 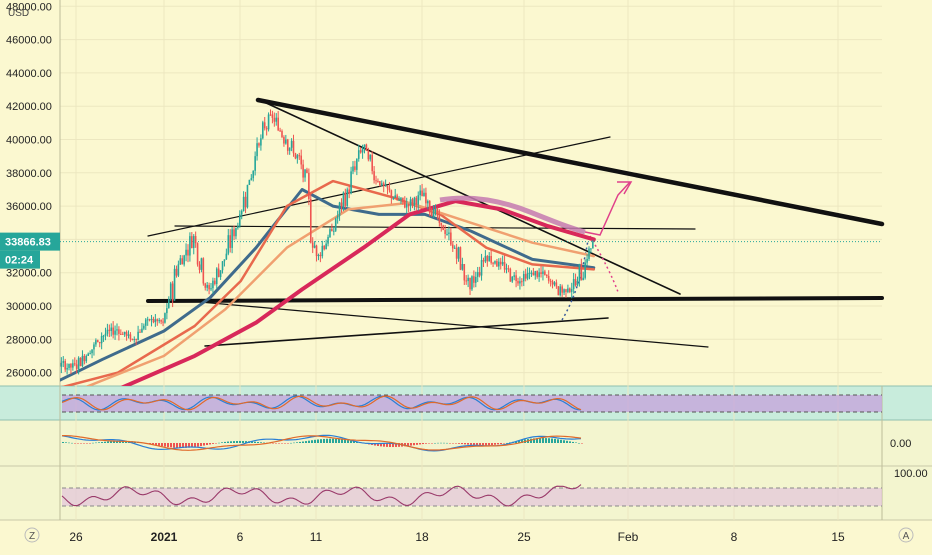 What do you see at coordinates (321, 403) in the screenshot?
I see `stochrsi-d-line` at bounding box center [321, 403].